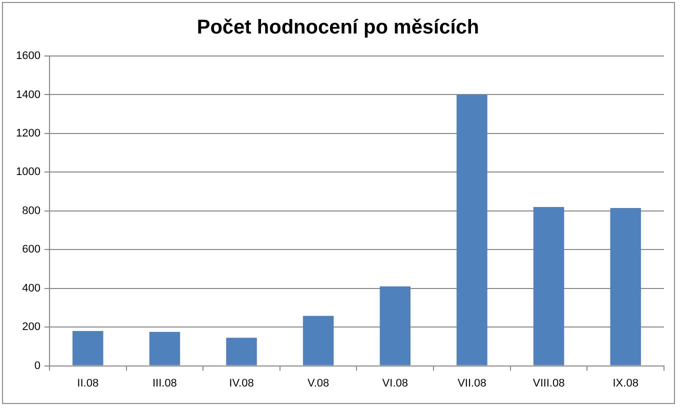 The image size is (680, 410). Describe the element at coordinates (31, 210) in the screenshot. I see `y-tick-label: 800` at that location.